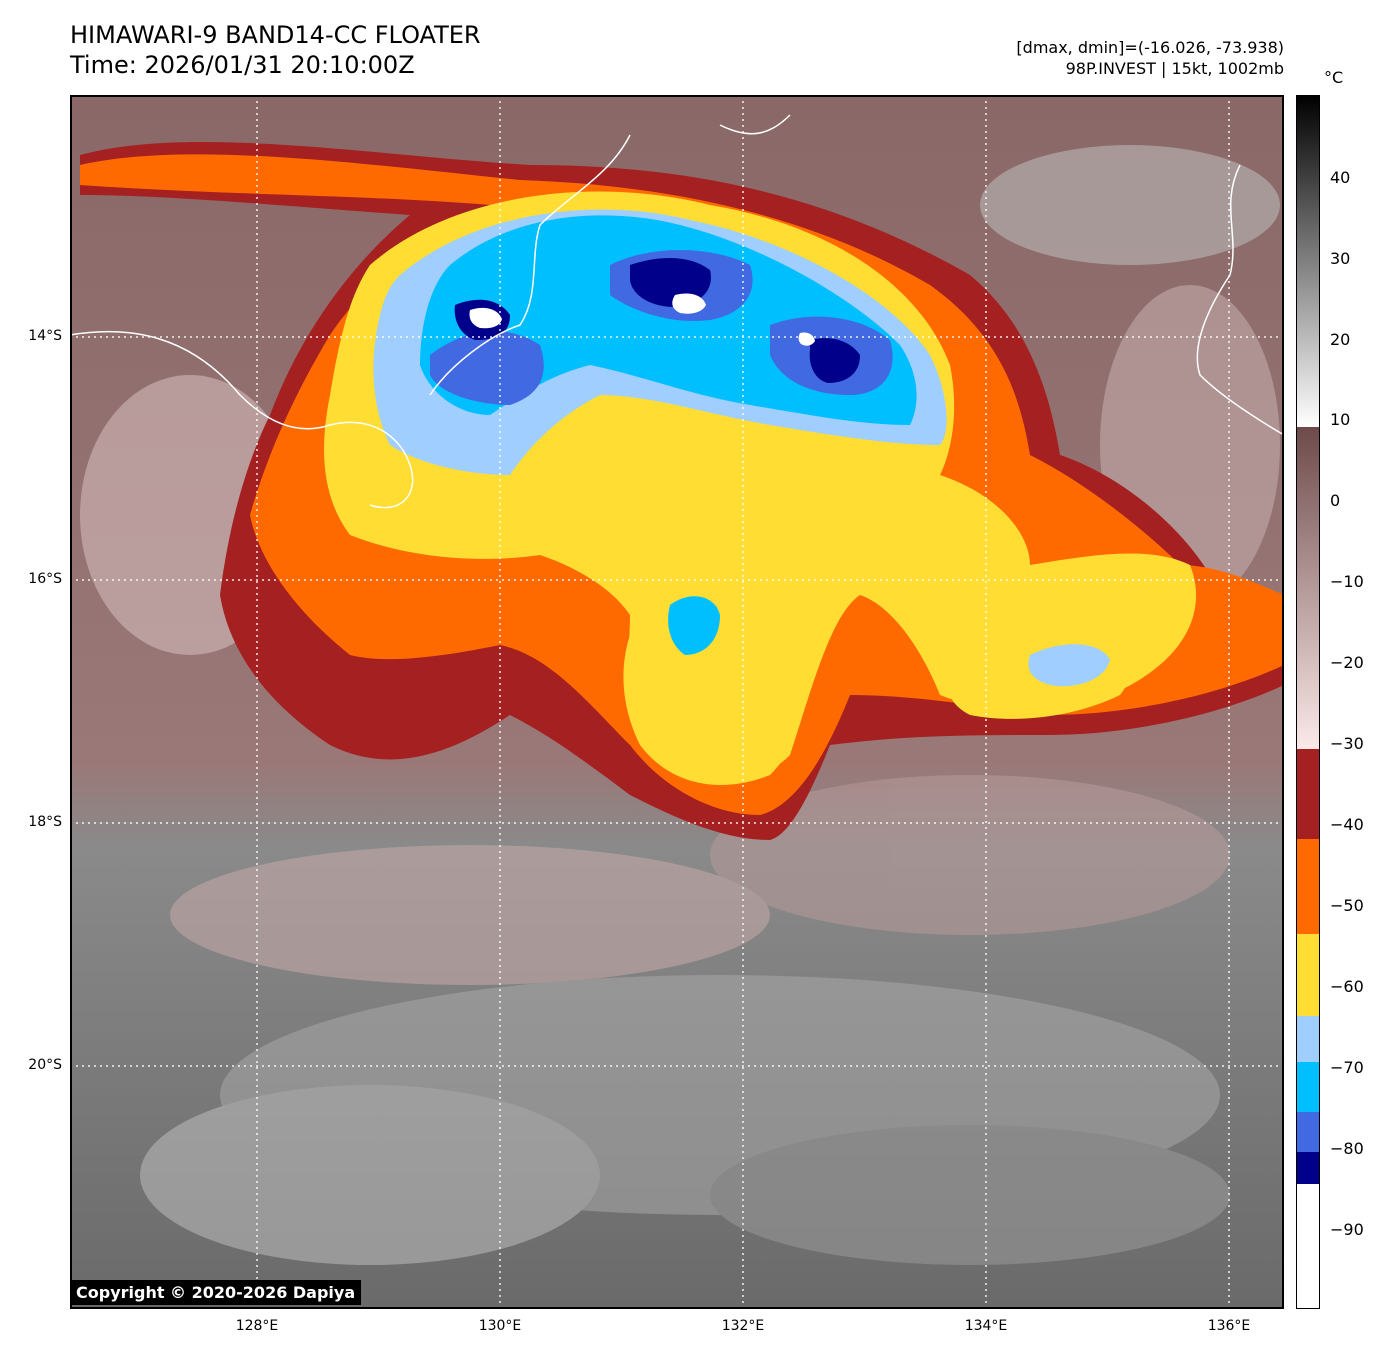 The height and width of the screenshot is (1359, 1388). Describe the element at coordinates (1150, 47) in the screenshot. I see `dmax-dmin-readout: [dmax, dmin]=(-16.026, -73.938)` at that location.